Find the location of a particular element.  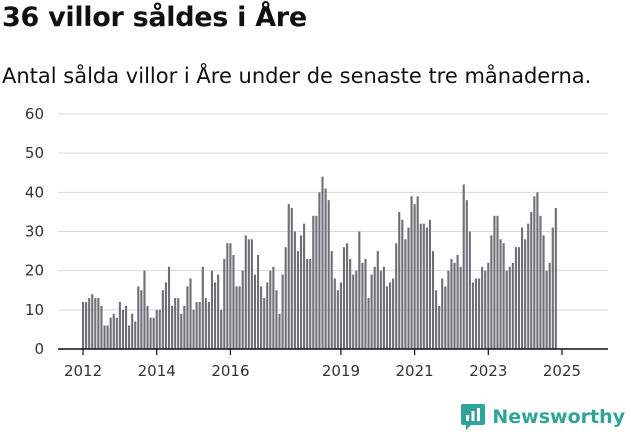

annotations: 36 is located at coordinates (581, 102).